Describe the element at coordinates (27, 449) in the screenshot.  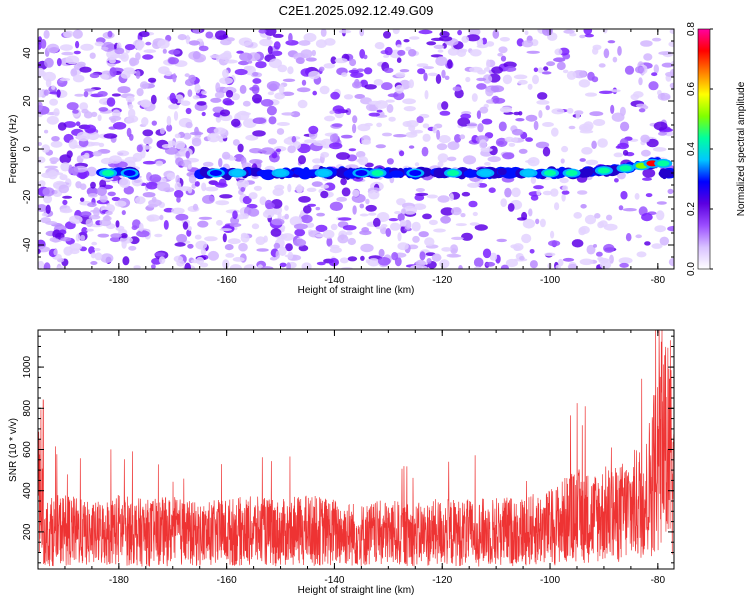
I see `y-tick-label: 600` at that location.